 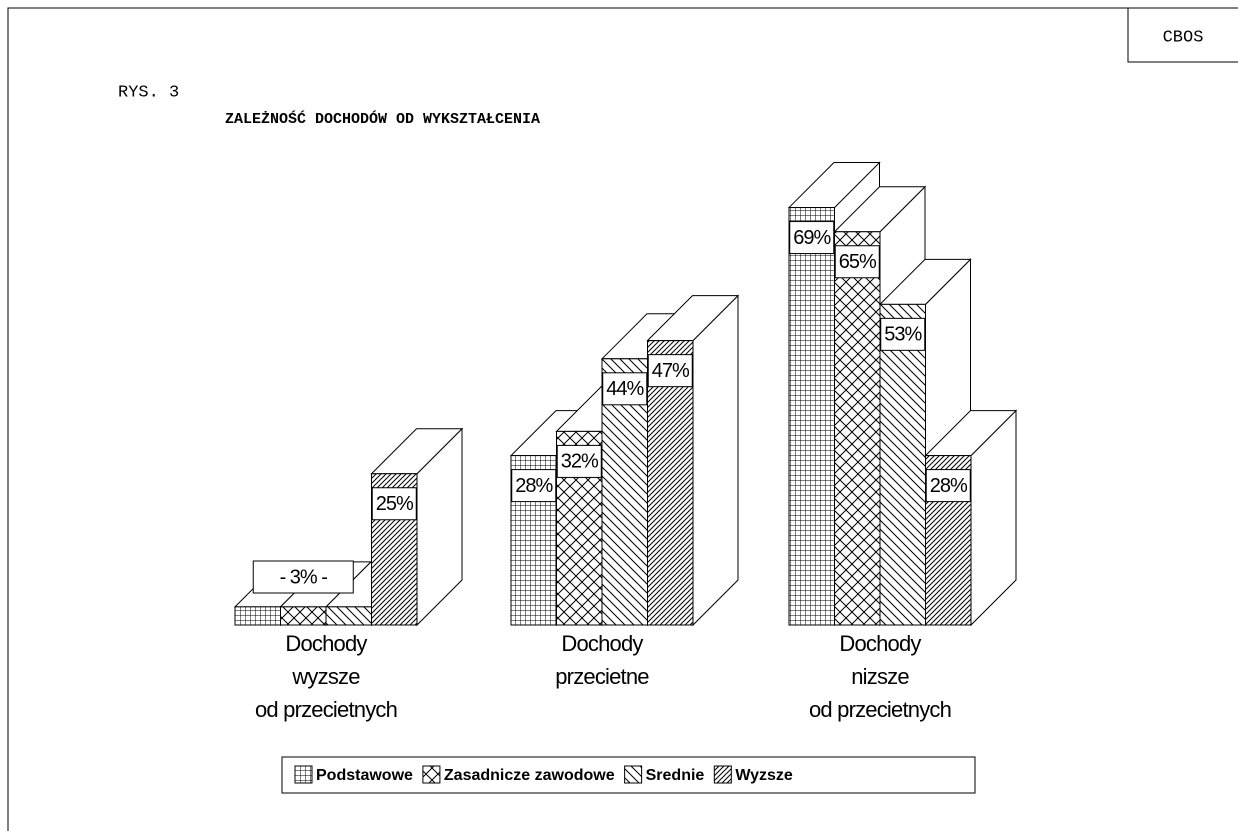 I want to click on x-tick-label: wyzsze, so click(x=325, y=676).